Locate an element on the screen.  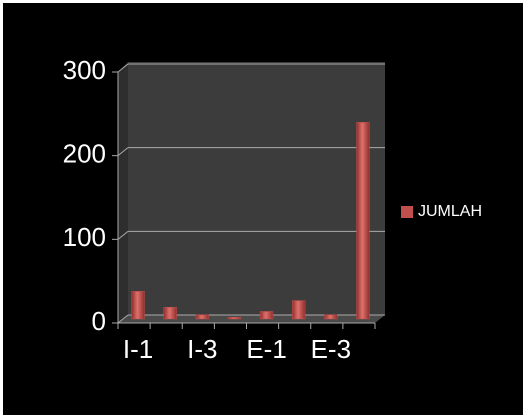
x-tick-label: I-3 is located at coordinates (202, 349).